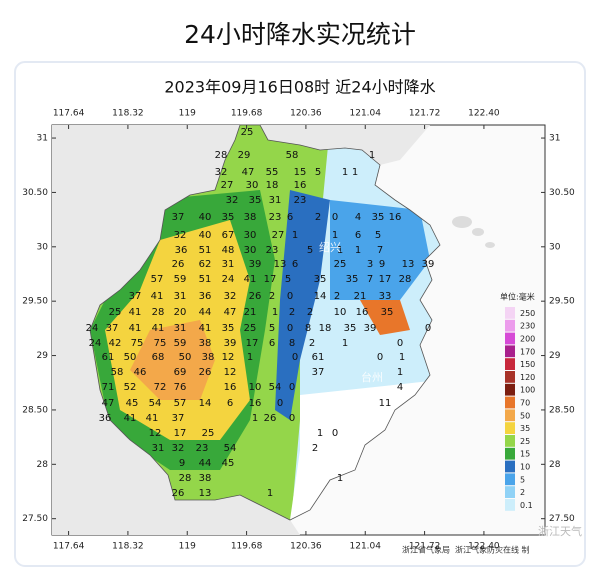 This screenshot has width=600, height=574. Describe the element at coordinates (180, 387) in the screenshot. I see `station-value: 76` at that location.